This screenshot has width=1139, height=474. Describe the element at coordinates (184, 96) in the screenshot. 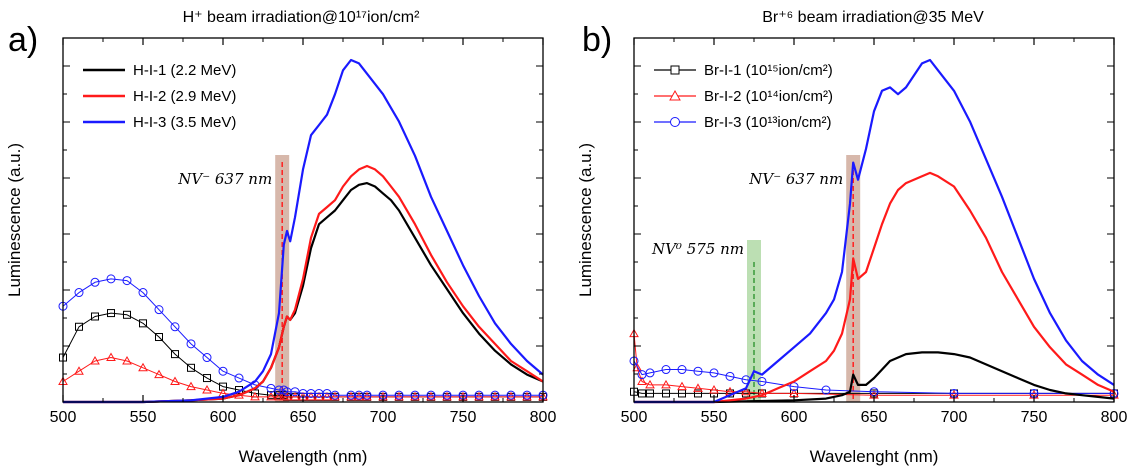

I see `legend-label: H-I-2 (2.9 MeV)` at that location.